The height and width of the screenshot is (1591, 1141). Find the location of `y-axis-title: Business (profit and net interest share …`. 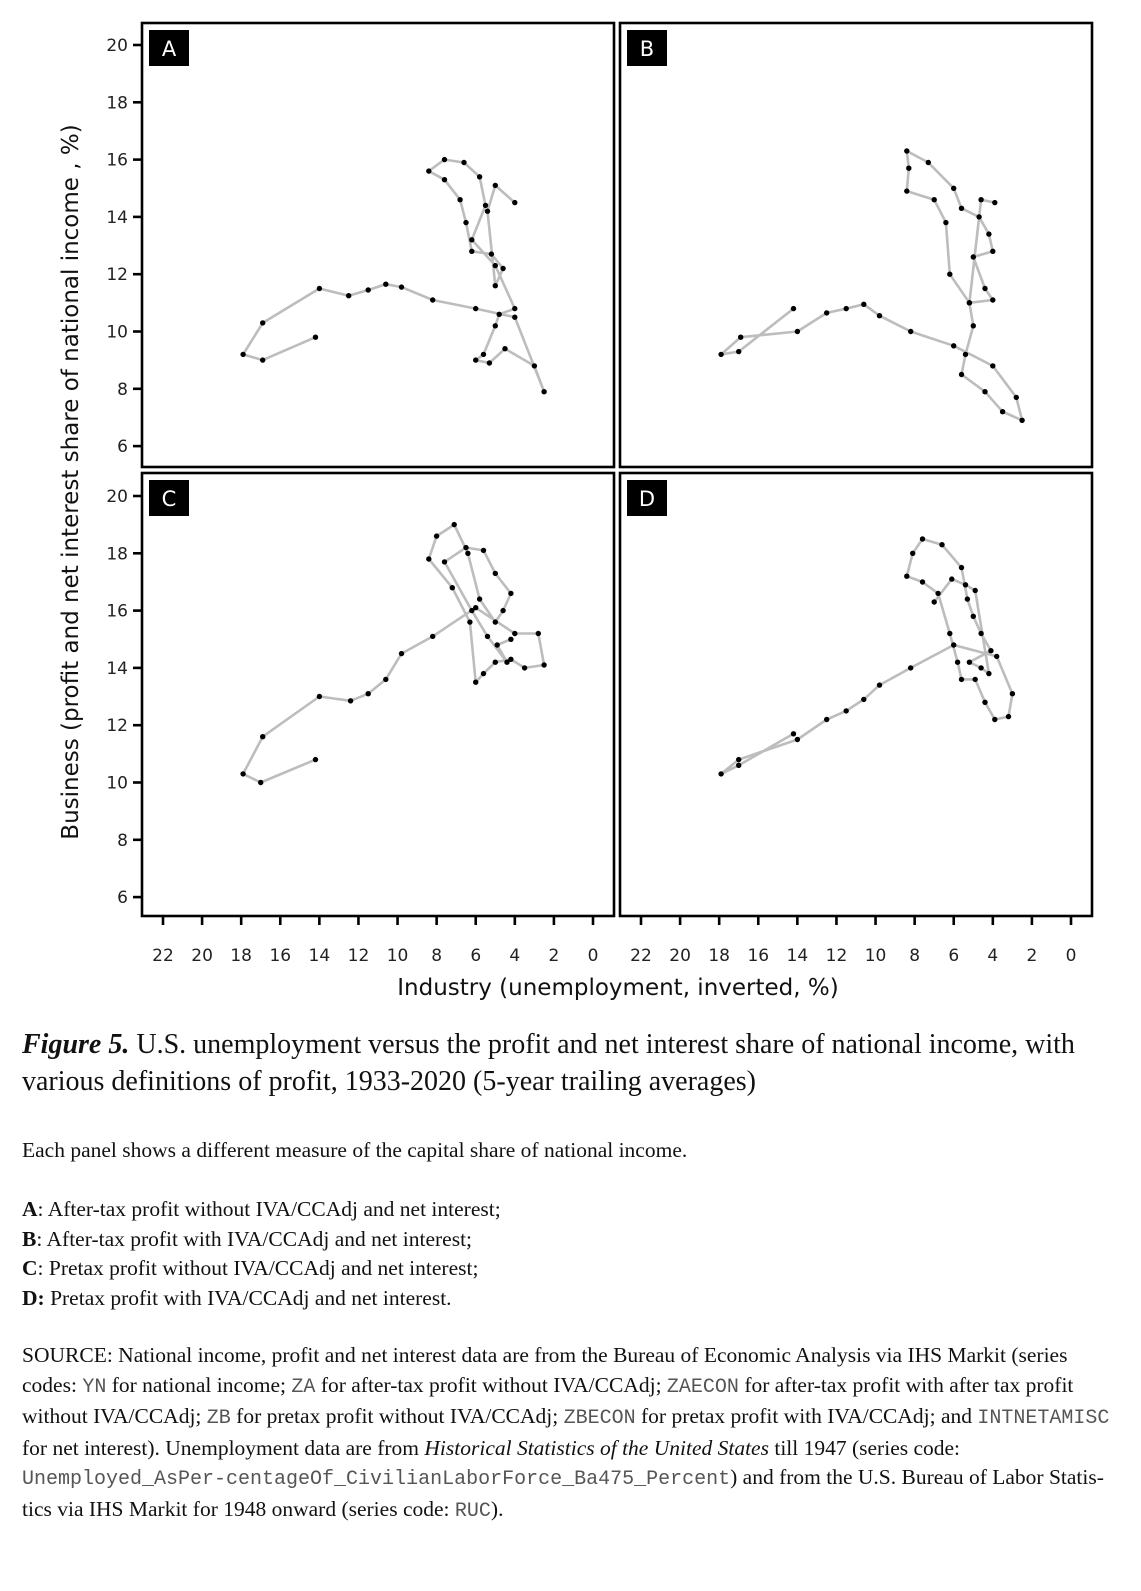

y-axis-title: Business (profit and net interest share … is located at coordinates (71, 481).